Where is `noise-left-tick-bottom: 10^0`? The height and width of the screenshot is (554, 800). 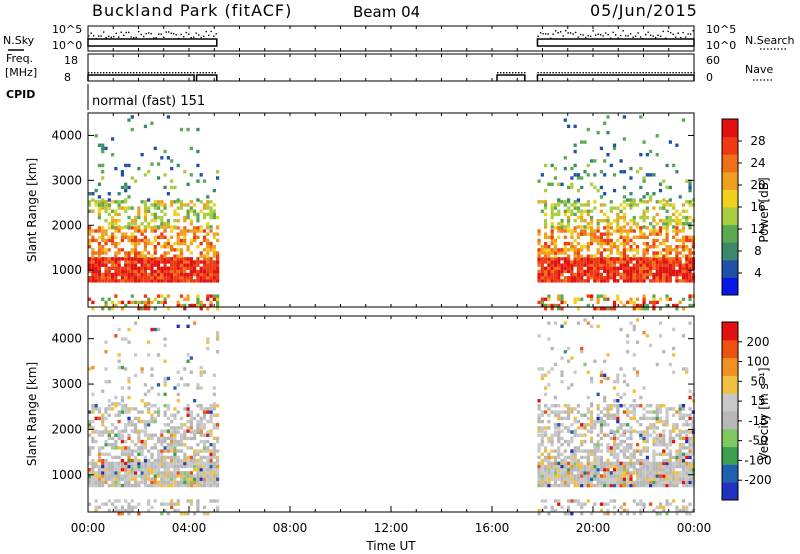
noise-left-tick-bottom: 10^0 is located at coordinates (67, 45).